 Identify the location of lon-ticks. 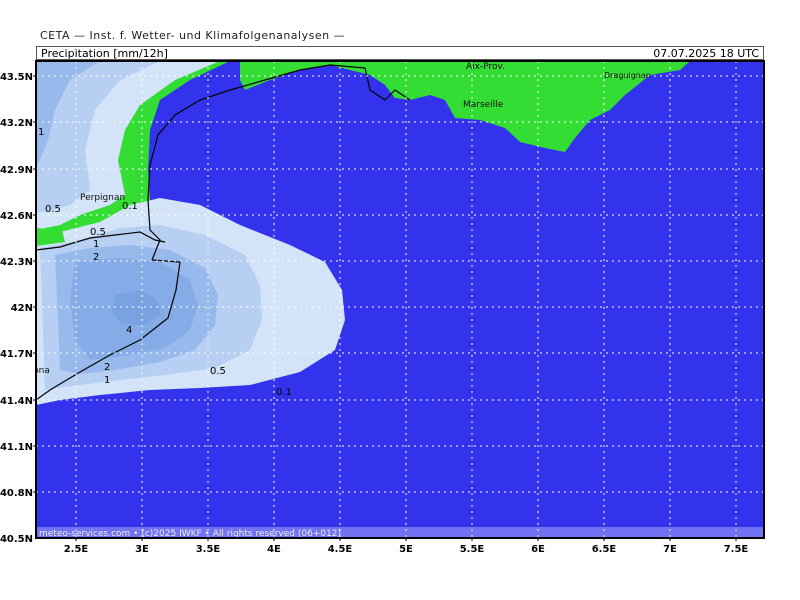
(406, 539).